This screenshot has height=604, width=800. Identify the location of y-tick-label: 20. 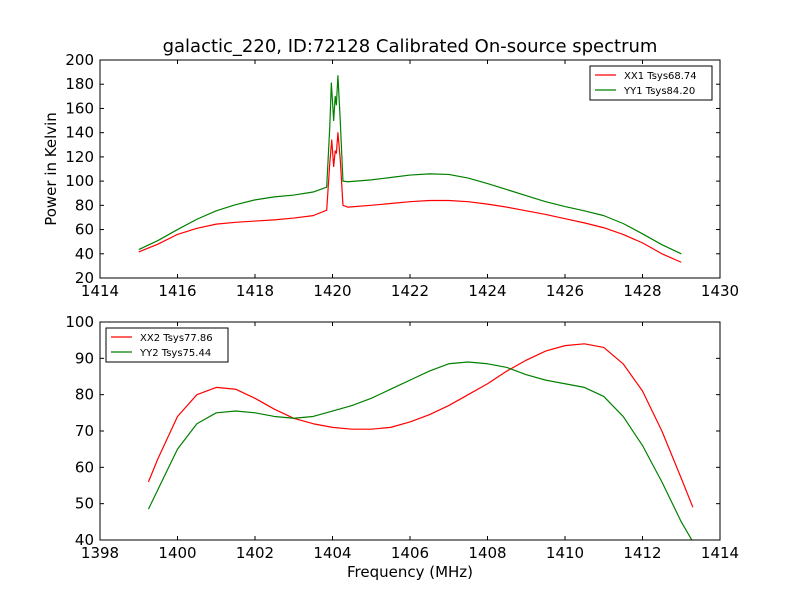
(84, 278).